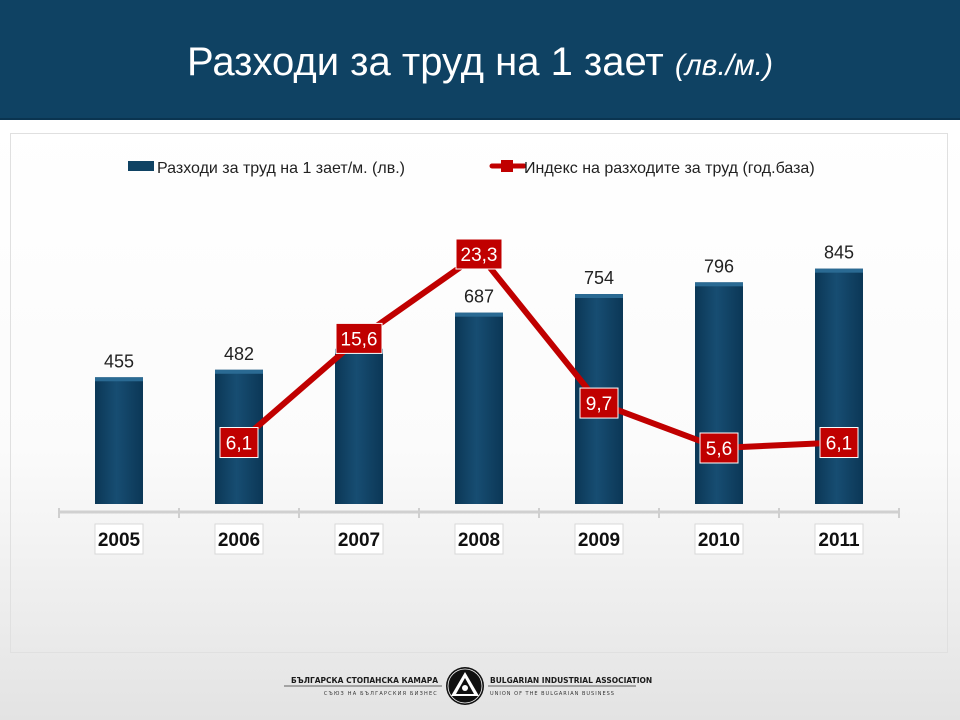  Describe the element at coordinates (719, 266) in the screenshot. I see `bar-value-label-2010: 796` at that location.